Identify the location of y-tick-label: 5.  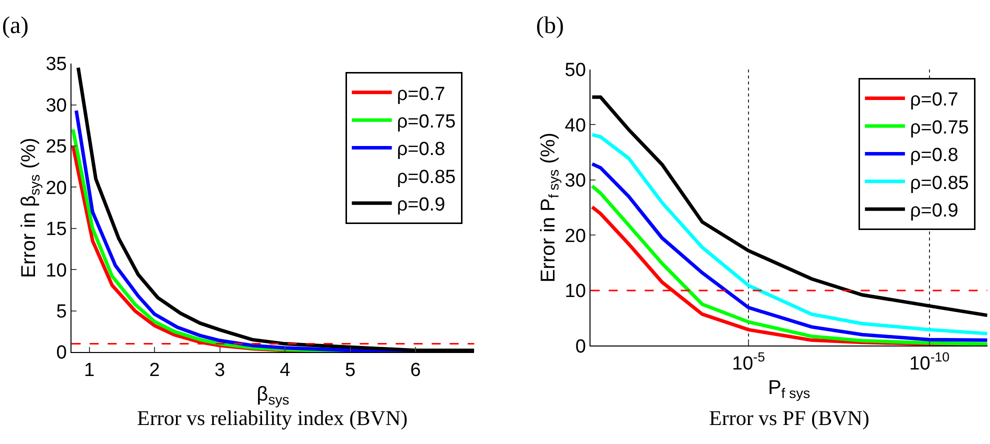
(61, 311).